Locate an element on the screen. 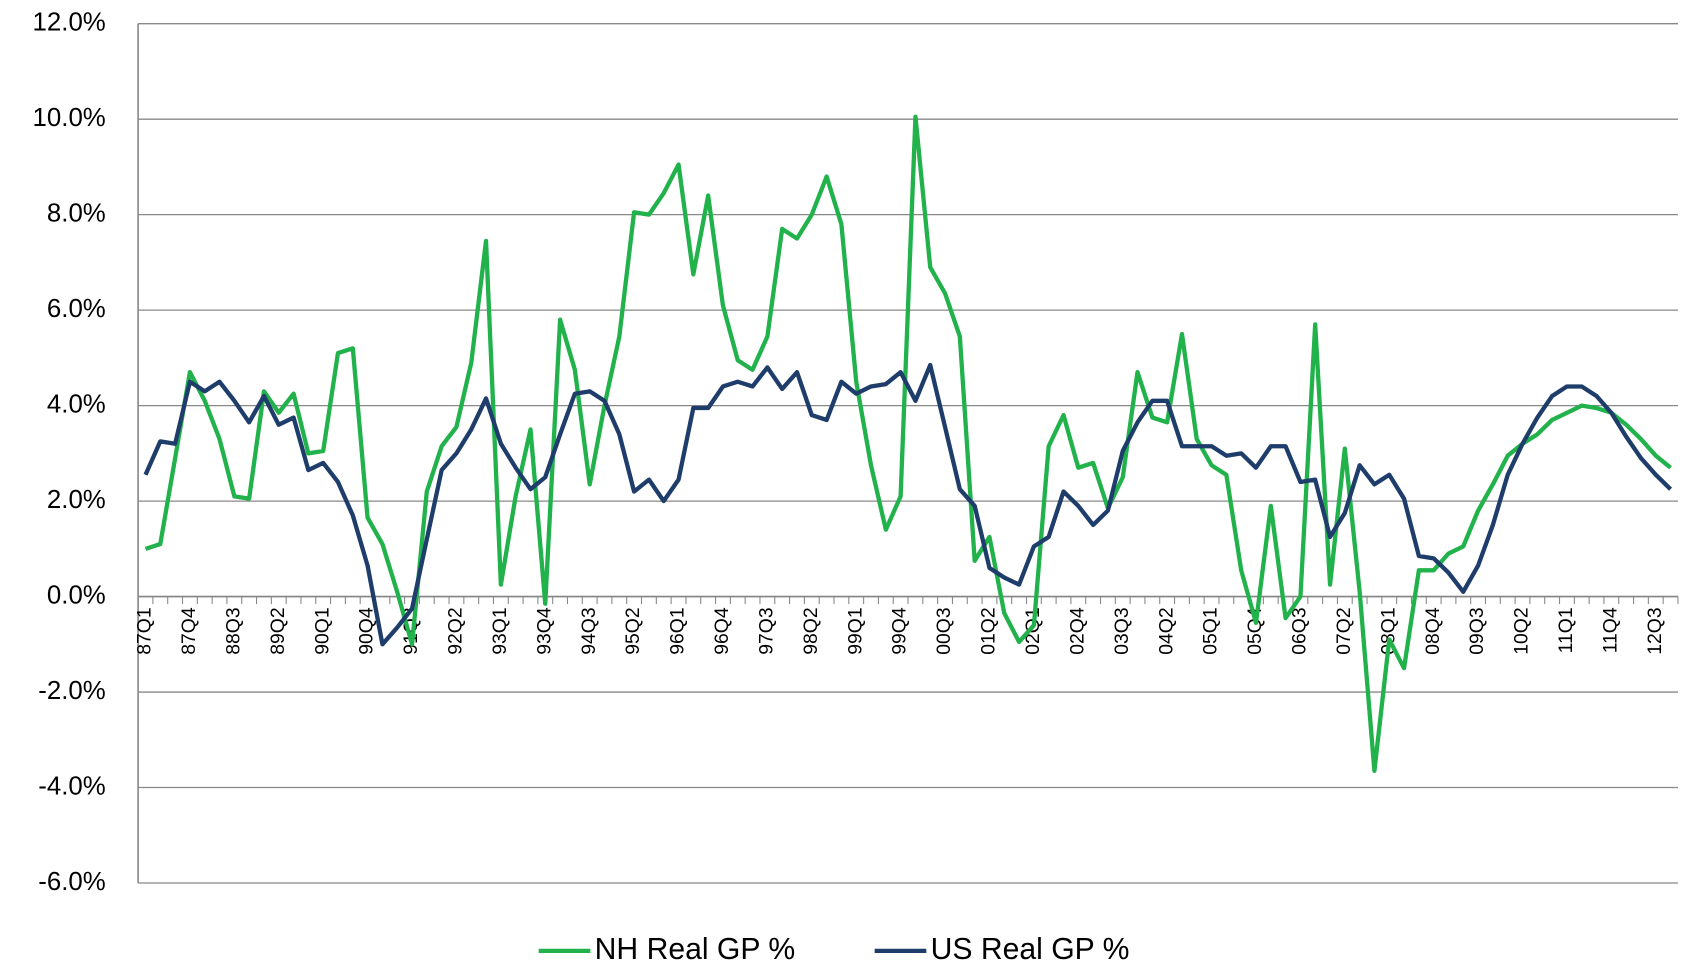  x-tick-label: 90Q1 is located at coordinates (322, 630).